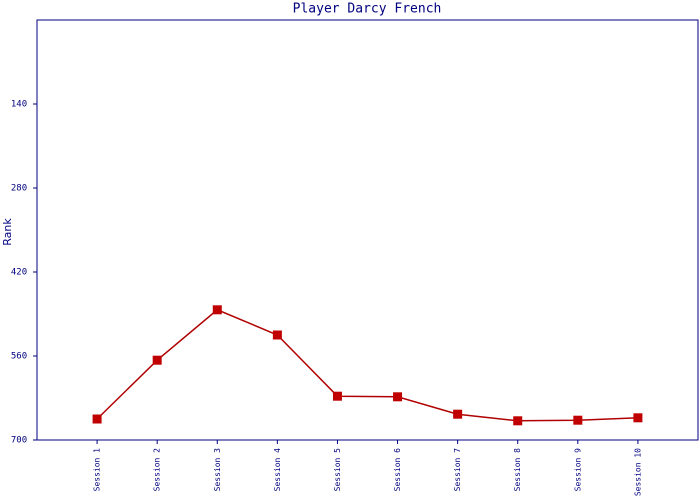  Describe the element at coordinates (7, 232) in the screenshot. I see `y-axis-label: Rank` at that location.